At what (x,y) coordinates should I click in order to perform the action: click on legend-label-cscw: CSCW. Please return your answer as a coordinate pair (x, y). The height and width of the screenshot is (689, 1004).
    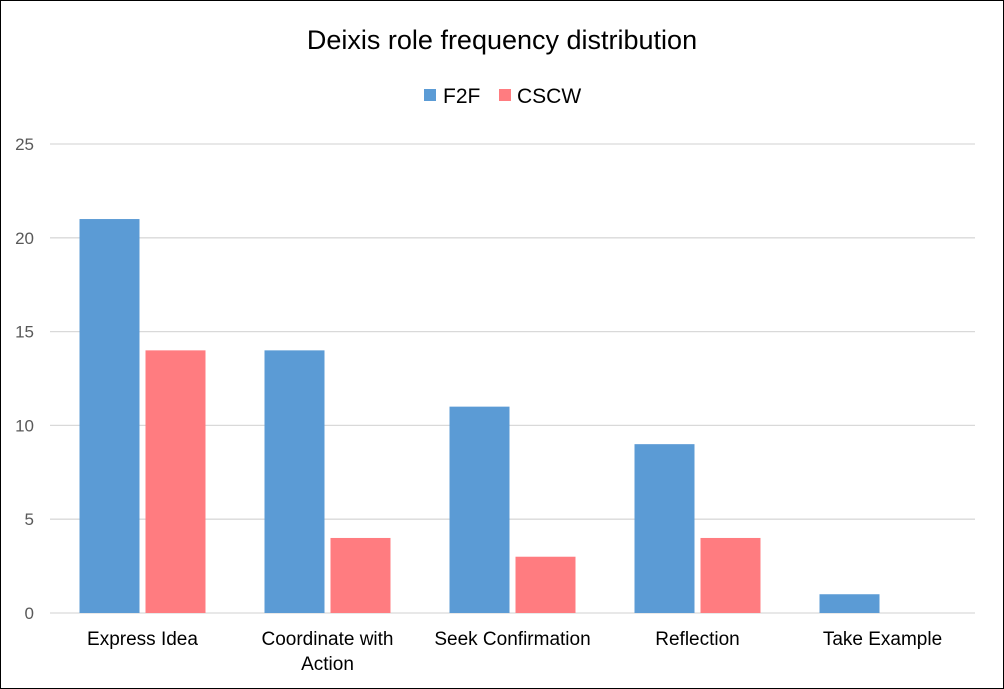
    Looking at the image, I should click on (549, 96).